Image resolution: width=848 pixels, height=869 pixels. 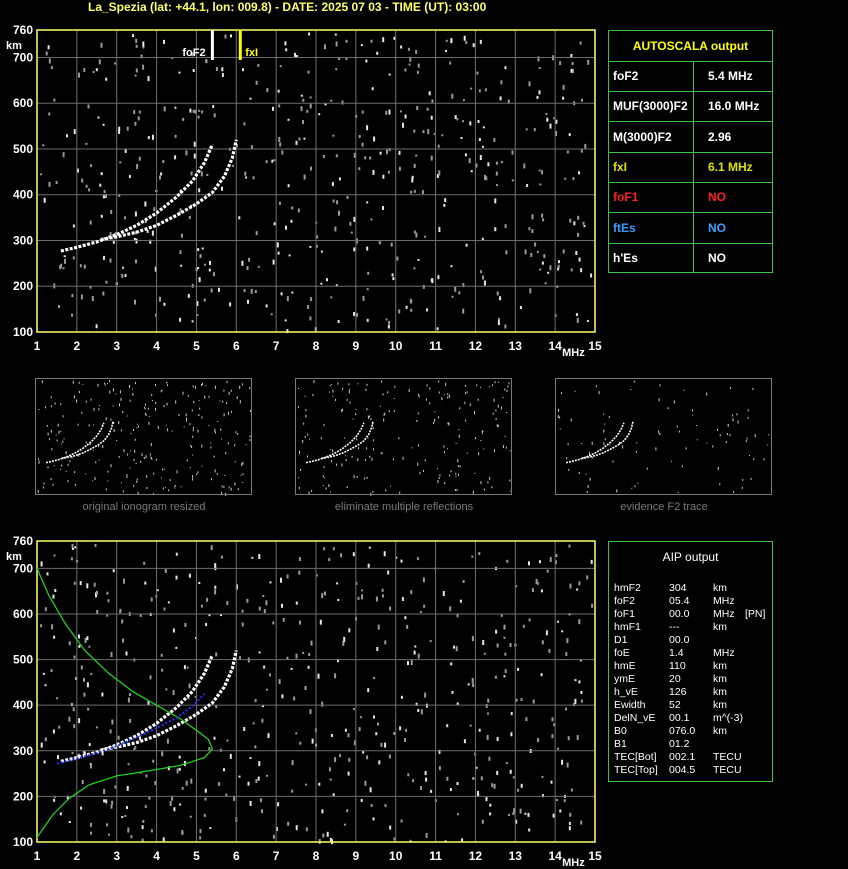 What do you see at coordinates (595, 856) in the screenshot?
I see `x-tick-label: 15` at bounding box center [595, 856].